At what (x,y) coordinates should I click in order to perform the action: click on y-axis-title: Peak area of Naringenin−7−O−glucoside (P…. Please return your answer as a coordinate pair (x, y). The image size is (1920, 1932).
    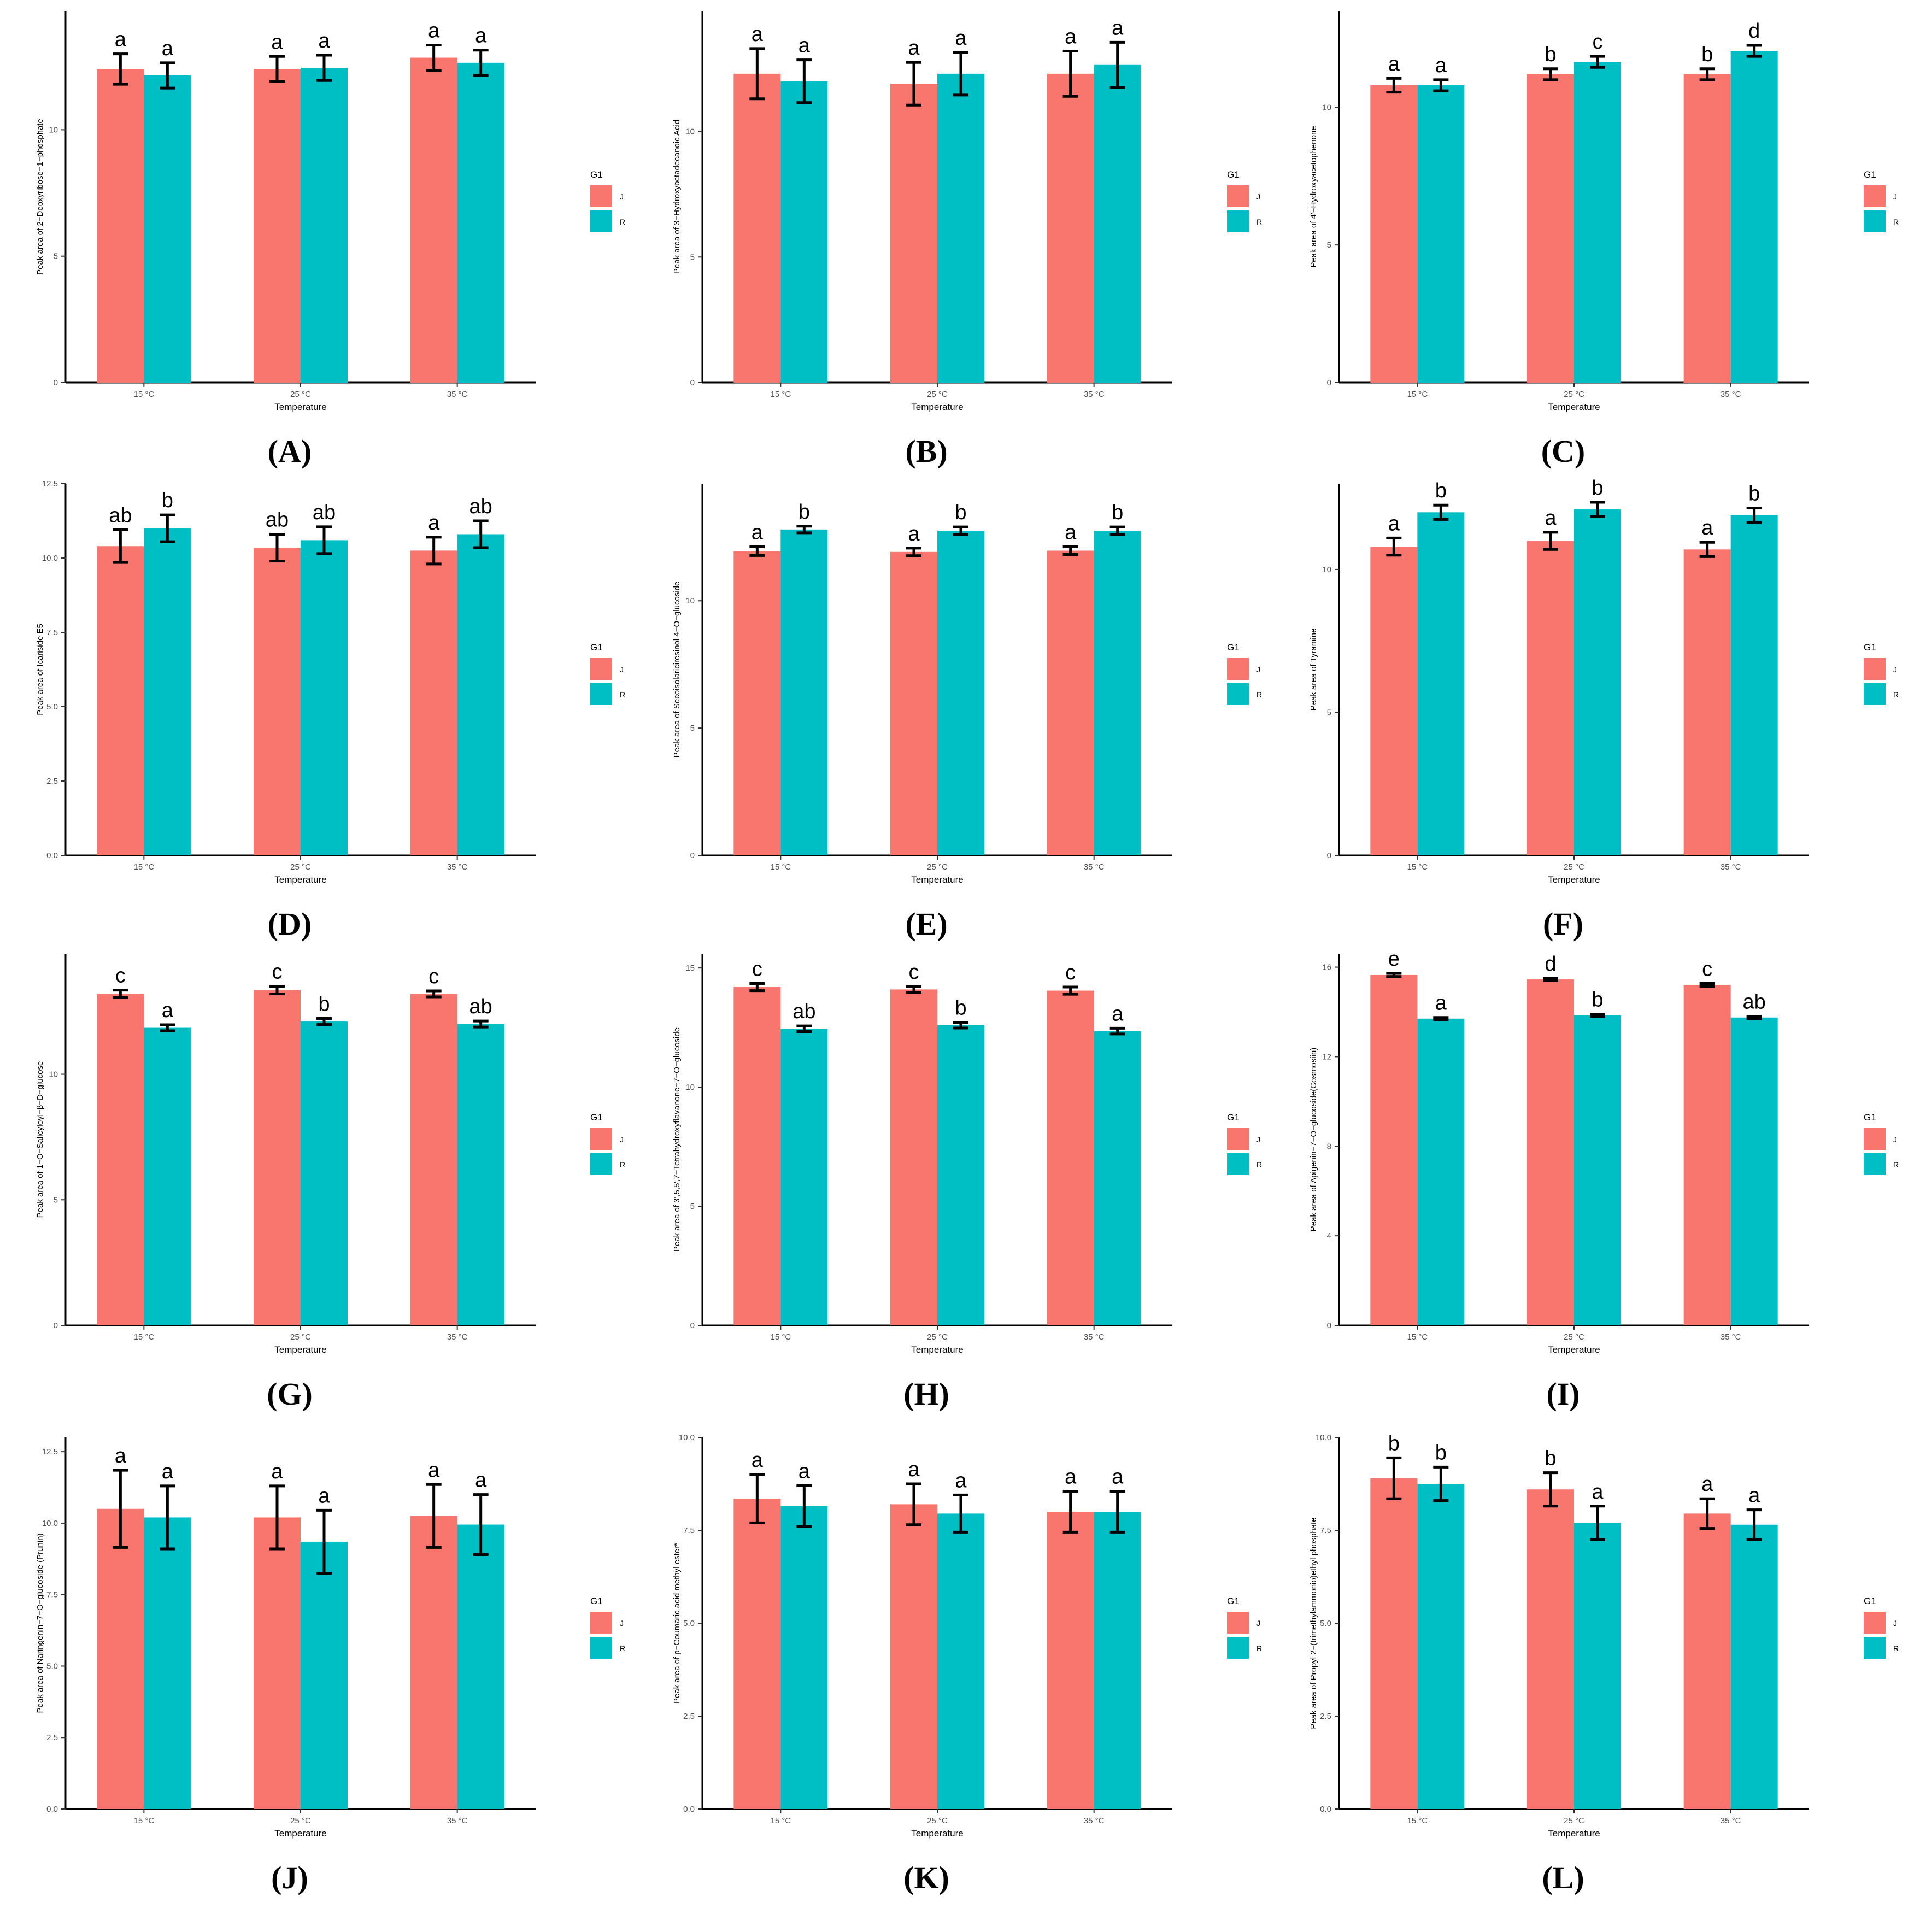
    Looking at the image, I should click on (40, 1623).